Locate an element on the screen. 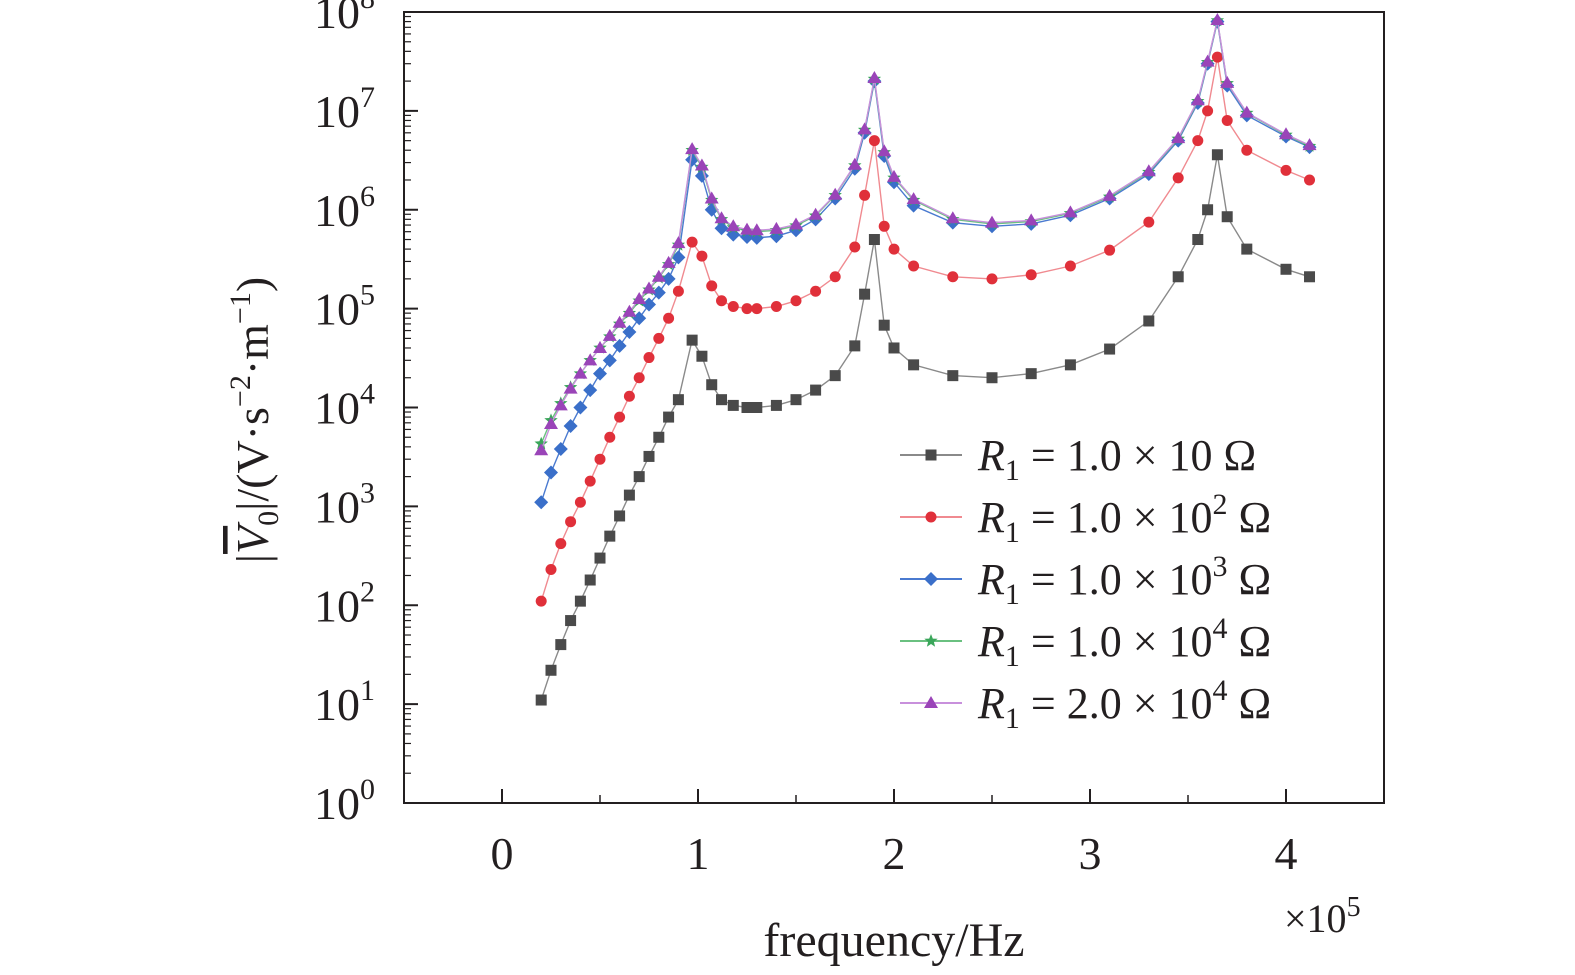 The image size is (1575, 975). legend-entry: R1 = 1.0 × 10 Ω is located at coordinates (1078, 459).